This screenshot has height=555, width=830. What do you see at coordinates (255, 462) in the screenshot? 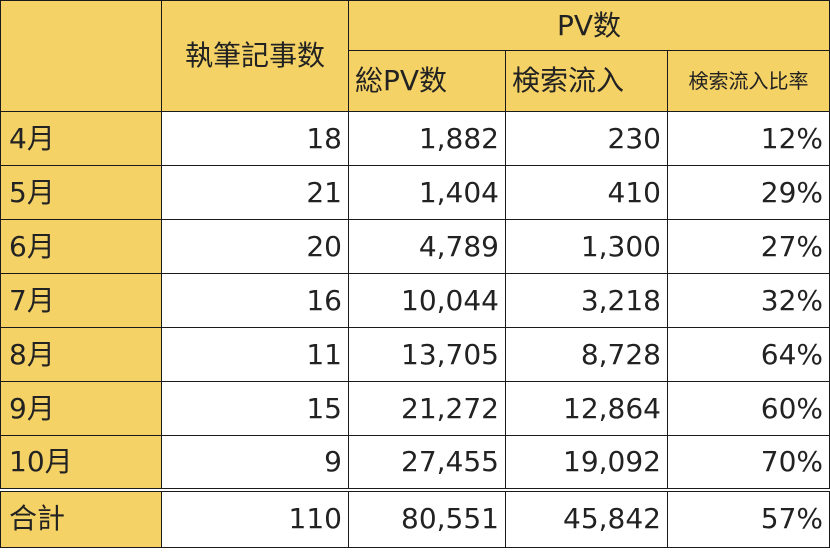
I see `articles-cell: 9` at bounding box center [255, 462].